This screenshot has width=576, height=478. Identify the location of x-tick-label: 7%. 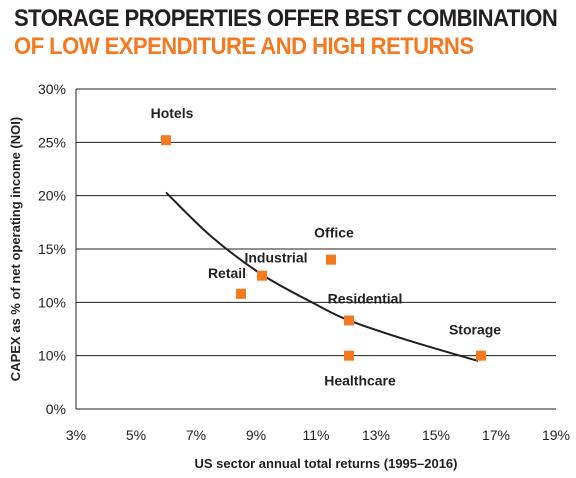
(196, 435).